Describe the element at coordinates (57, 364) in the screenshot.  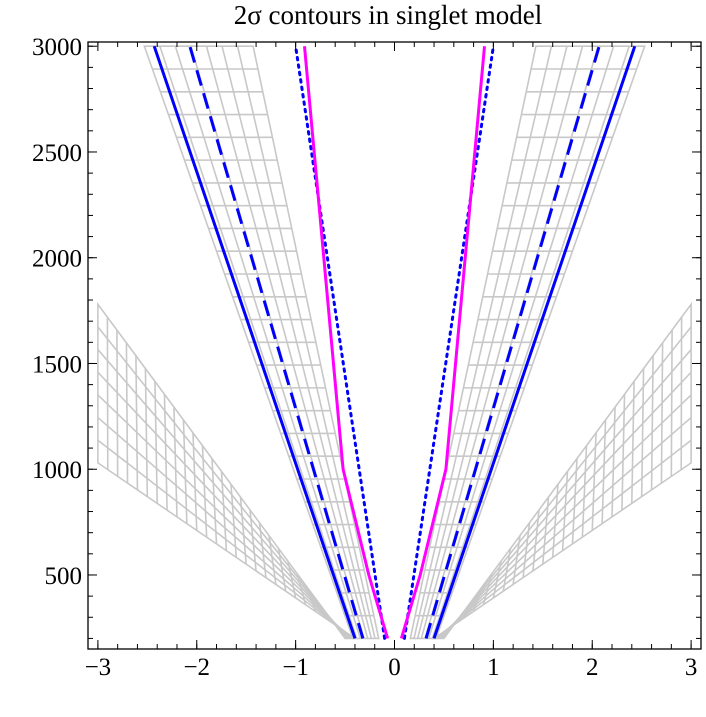
I see `y-tick-label: 1500` at that location.